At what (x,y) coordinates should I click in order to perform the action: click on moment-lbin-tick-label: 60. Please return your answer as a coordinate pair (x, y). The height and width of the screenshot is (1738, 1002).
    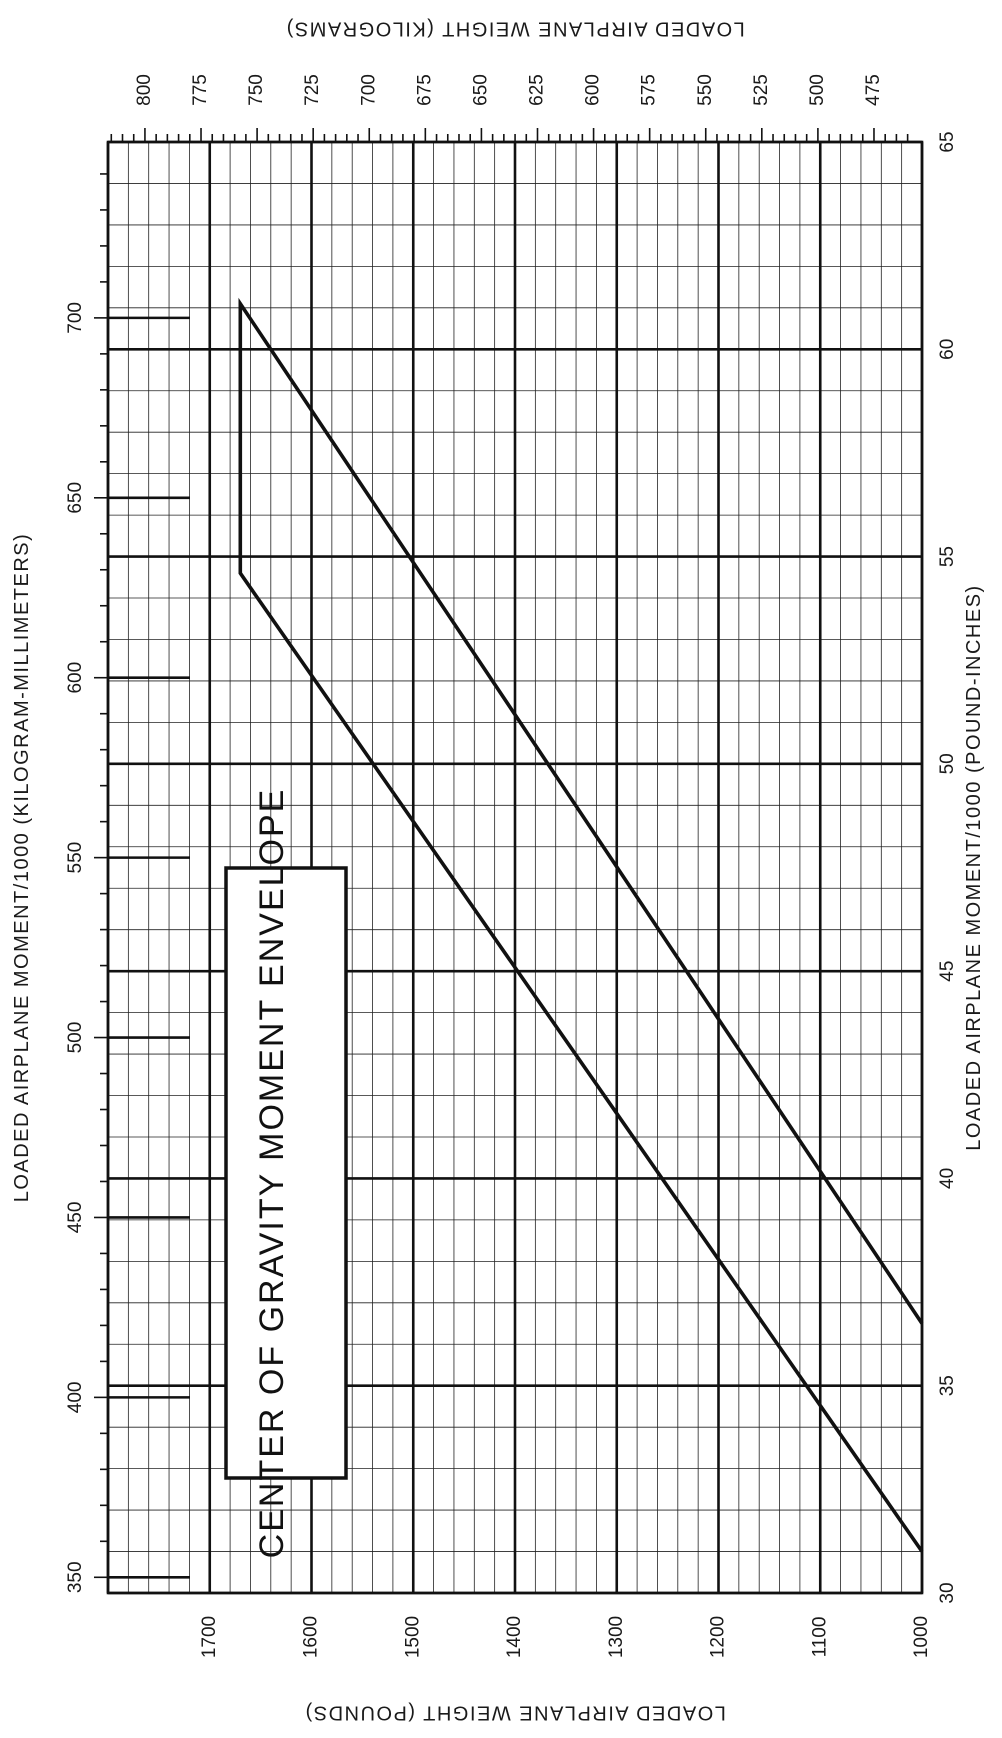
    Looking at the image, I should click on (947, 349).